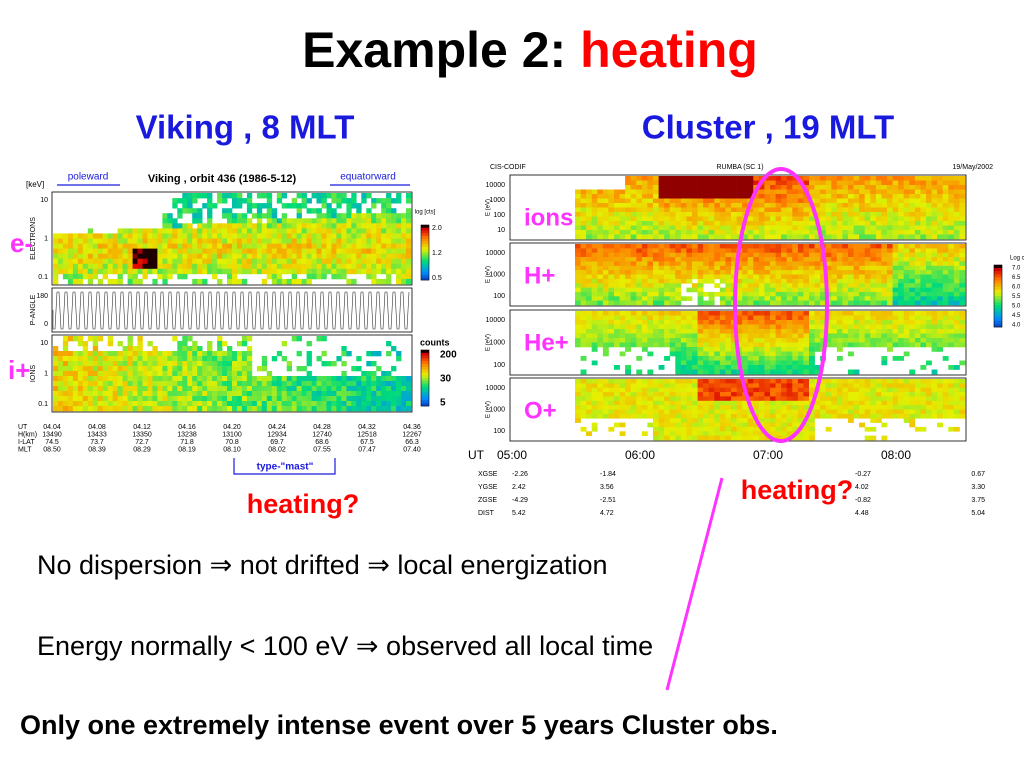 The width and height of the screenshot is (1024, 773). Describe the element at coordinates (412, 442) in the screenshot. I see `table-cell: 66.3` at that location.